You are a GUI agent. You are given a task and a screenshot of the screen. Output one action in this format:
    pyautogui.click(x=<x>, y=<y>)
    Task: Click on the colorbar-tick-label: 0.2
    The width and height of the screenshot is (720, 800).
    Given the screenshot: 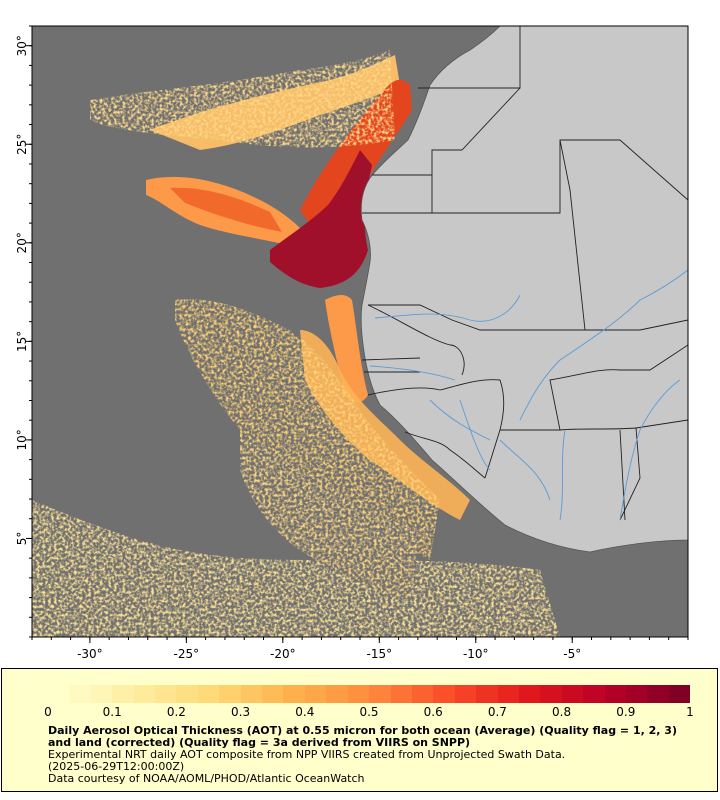 What is the action you would take?
    pyautogui.click(x=176, y=712)
    